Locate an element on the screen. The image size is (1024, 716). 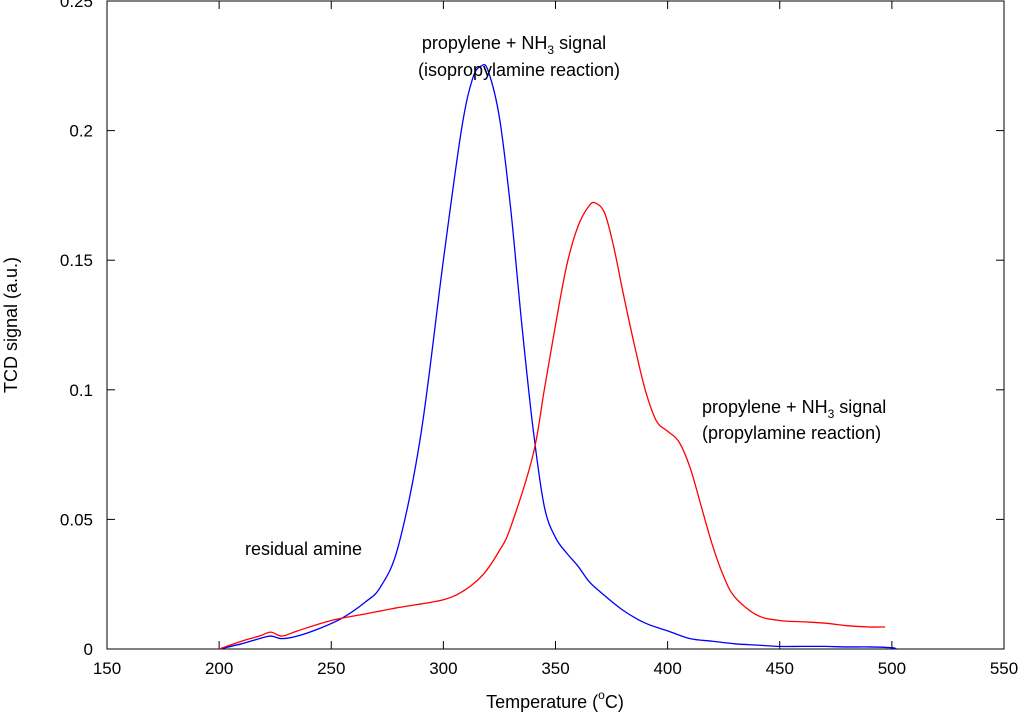
x-tick-label: 350 is located at coordinates (555, 668).